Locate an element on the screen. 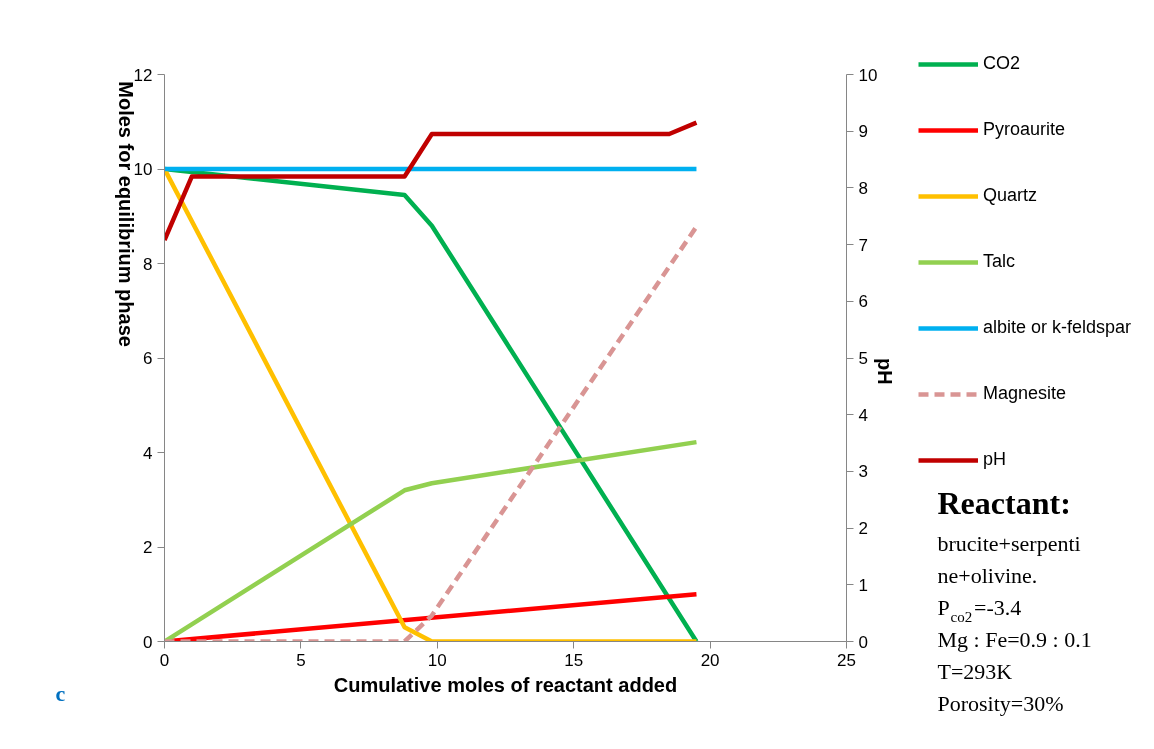  text: c is located at coordinates (60, 693).